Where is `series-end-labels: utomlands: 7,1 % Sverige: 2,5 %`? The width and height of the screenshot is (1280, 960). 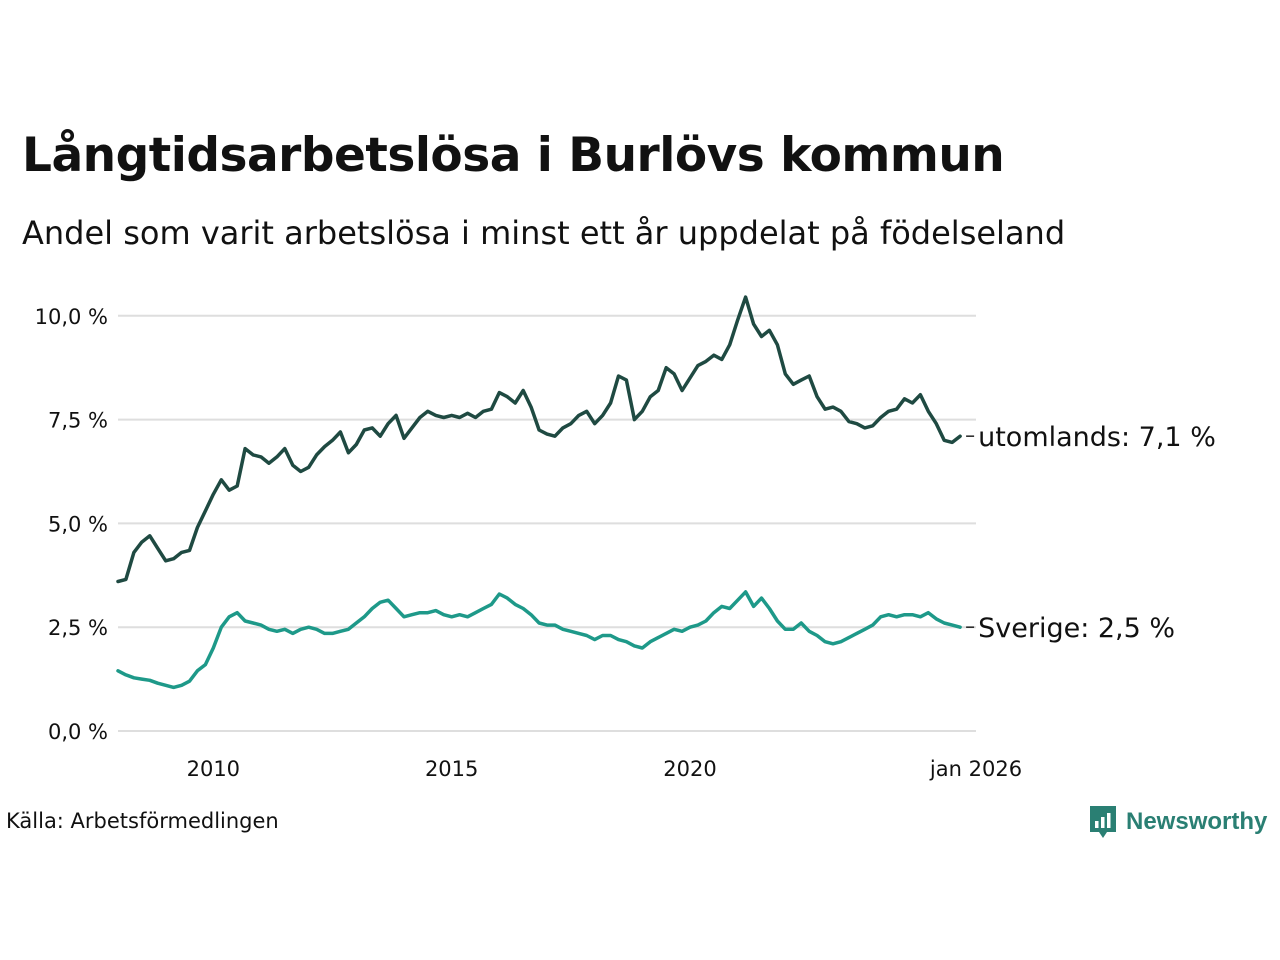
series-end-labels: utomlands: 7,1 % Sverige: 2,5 % is located at coordinates (1091, 533).